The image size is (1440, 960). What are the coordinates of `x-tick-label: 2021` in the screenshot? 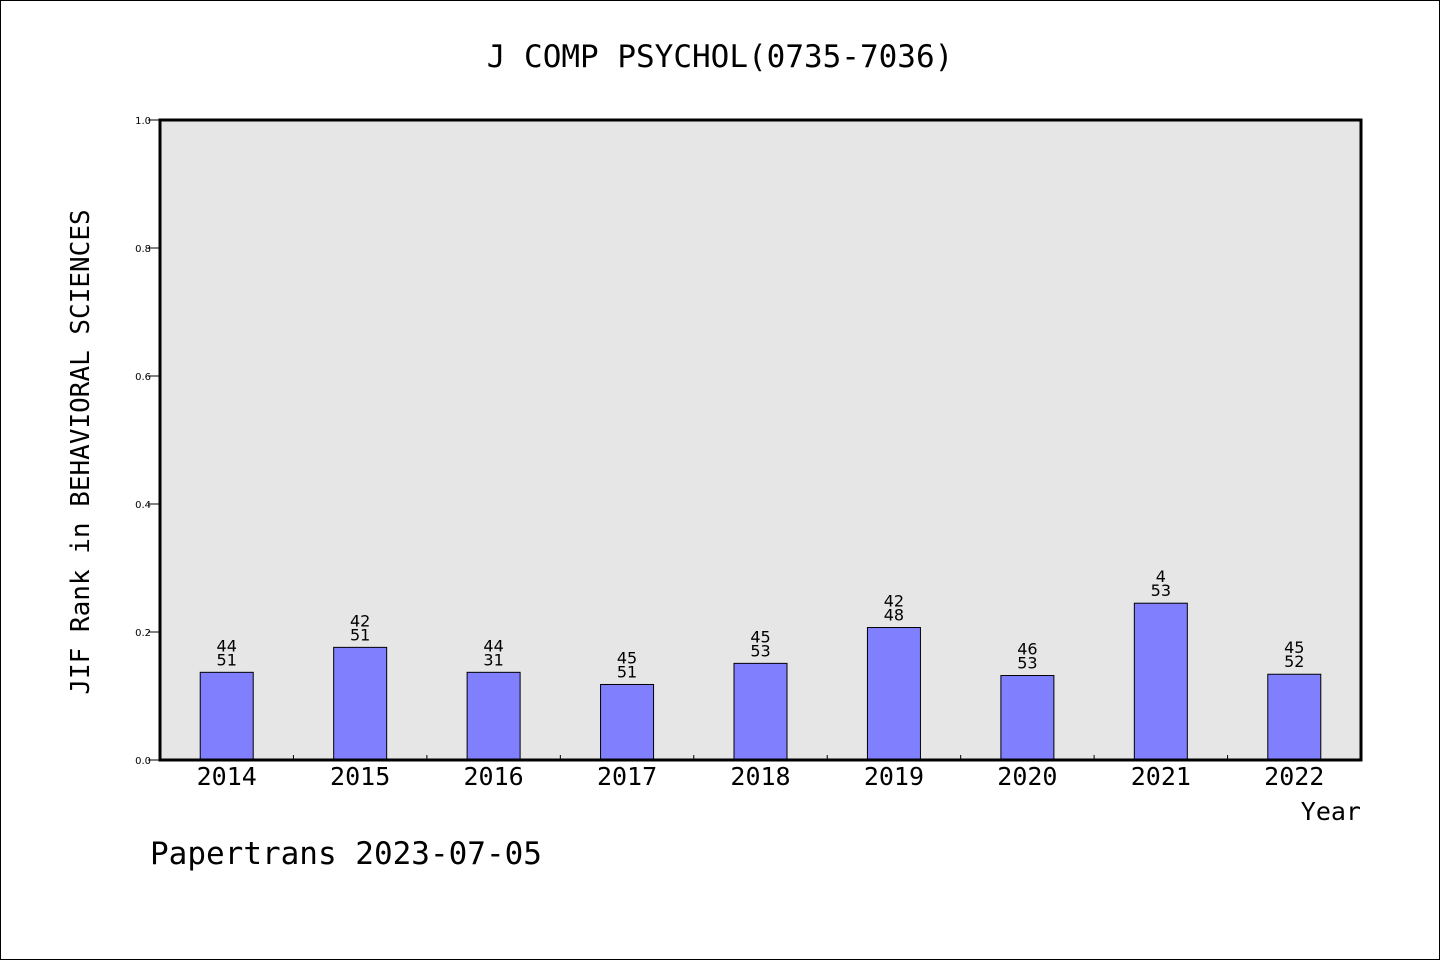 It's located at (1161, 776).